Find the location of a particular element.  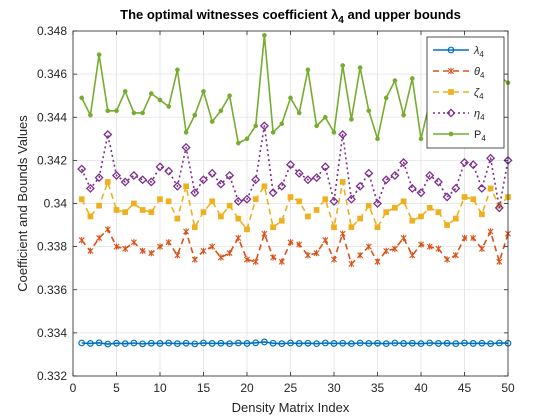

x-tick-label: 0 is located at coordinates (73, 388).